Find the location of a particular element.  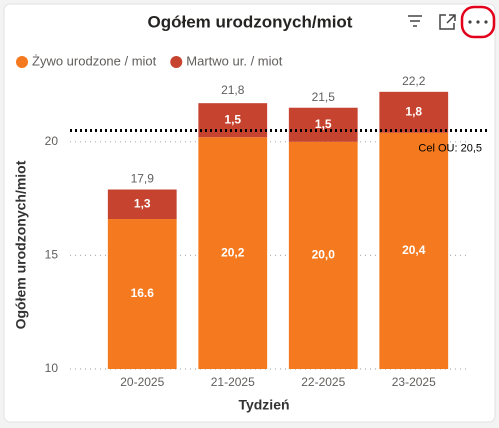

bar-value-label: 1,3 is located at coordinates (142, 203).